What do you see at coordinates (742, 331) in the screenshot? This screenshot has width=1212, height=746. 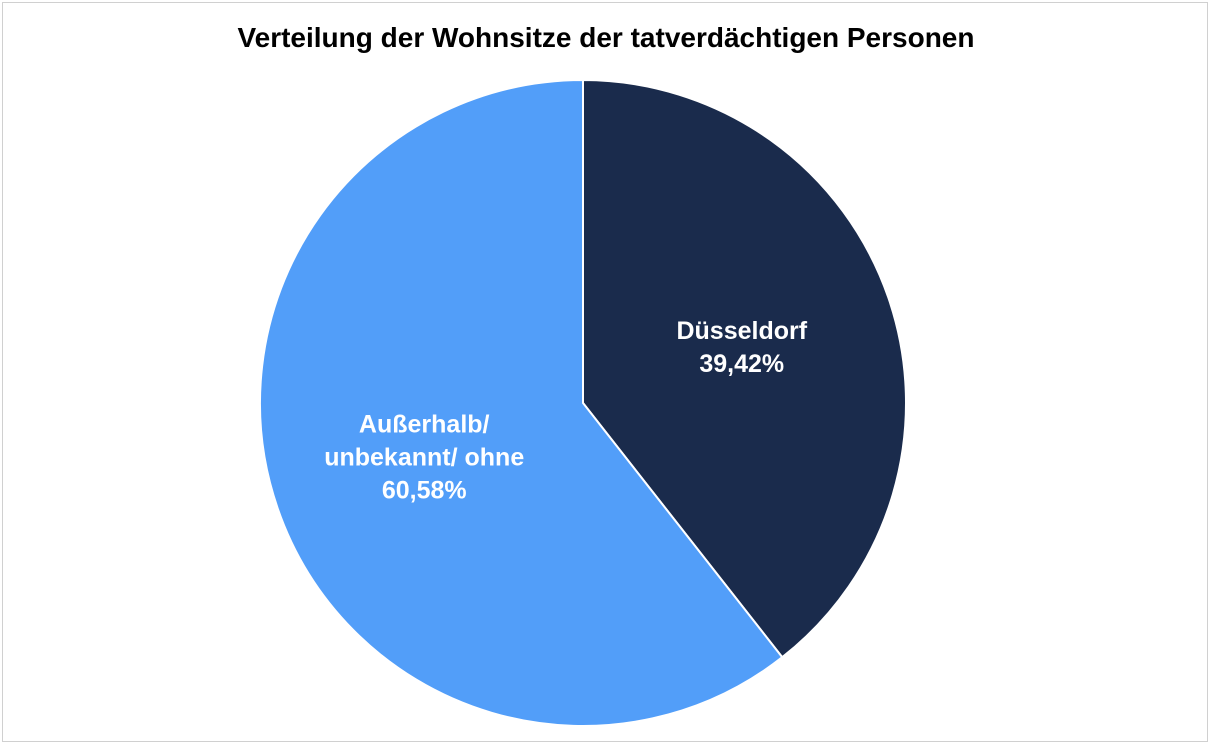 I see `slice-name: Düsseldorf` at bounding box center [742, 331].